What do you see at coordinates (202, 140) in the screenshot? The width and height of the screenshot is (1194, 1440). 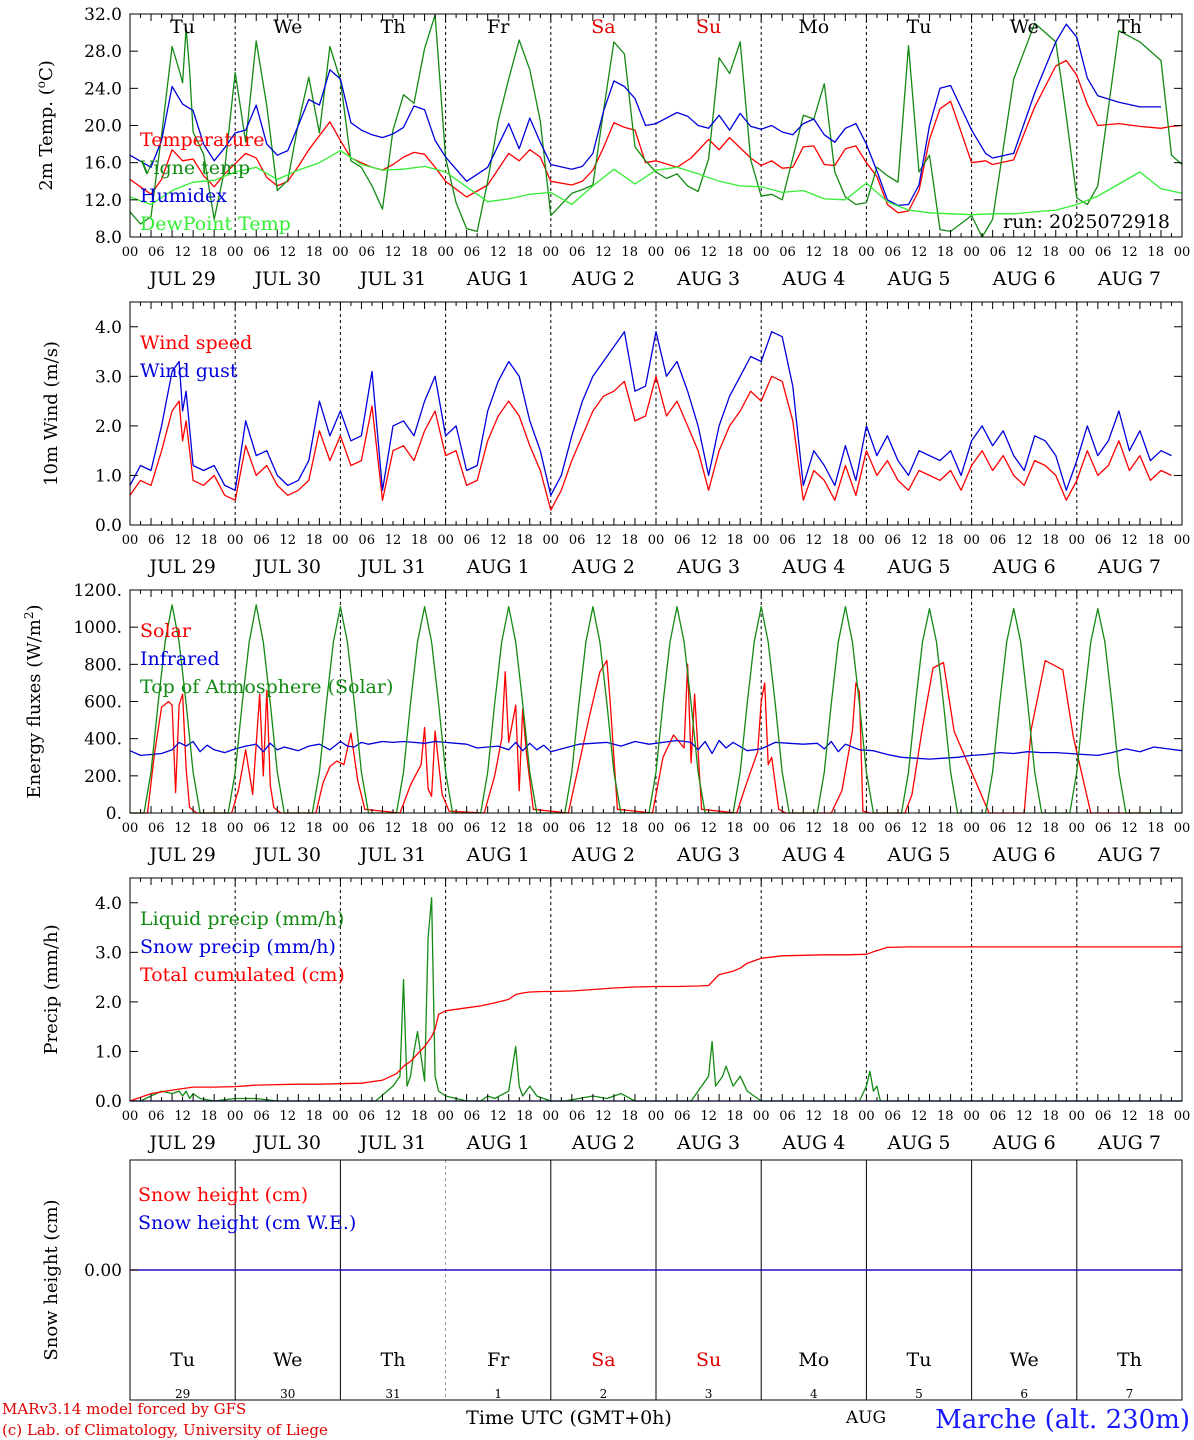 I see `legend-entry: Temperature` at bounding box center [202, 140].